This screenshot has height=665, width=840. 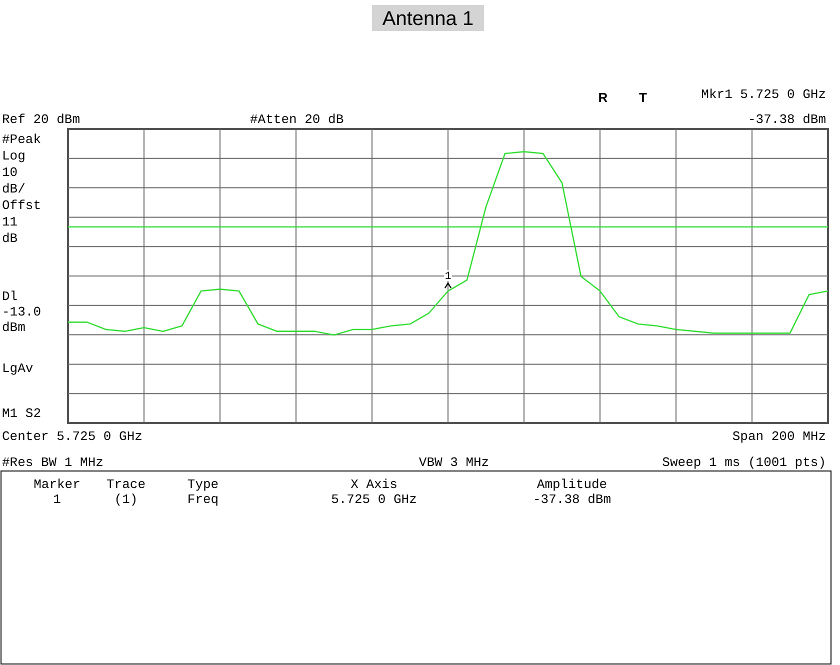 I want to click on text: Marker, so click(x=57, y=484).